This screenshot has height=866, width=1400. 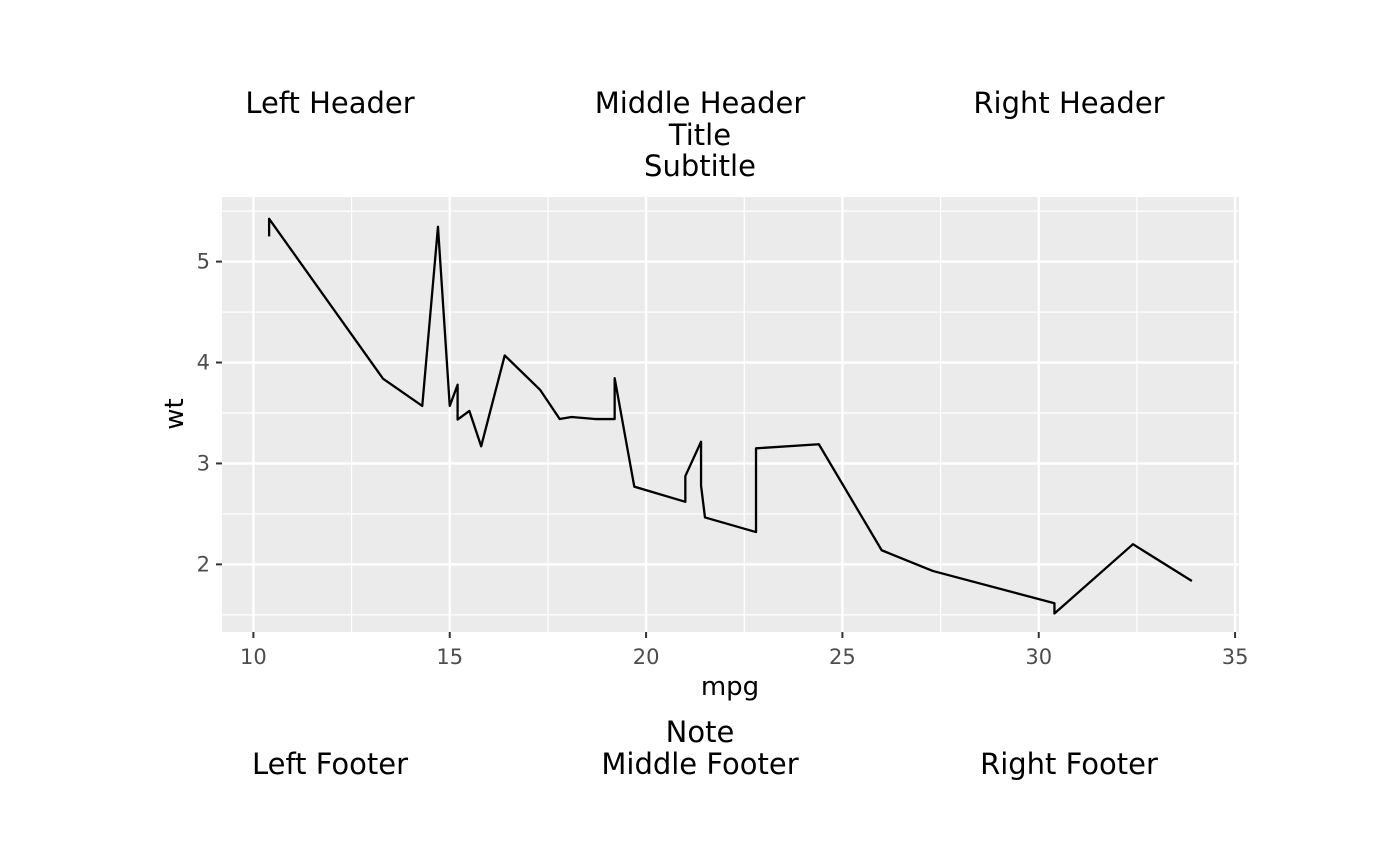 I want to click on y-axis-title: wt, so click(x=175, y=413).